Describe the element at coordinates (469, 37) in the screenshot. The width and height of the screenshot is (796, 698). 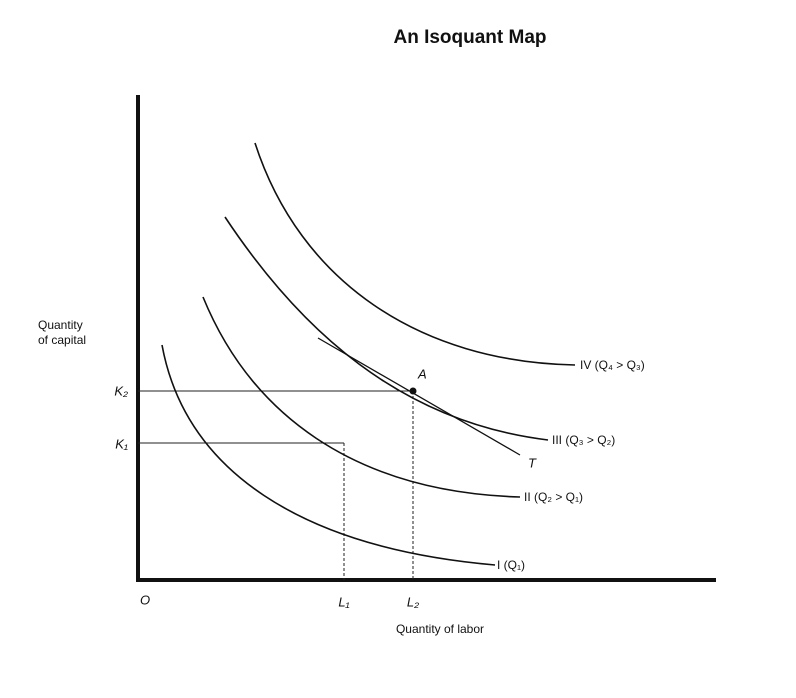
I see `title: An Isoquant Map` at that location.